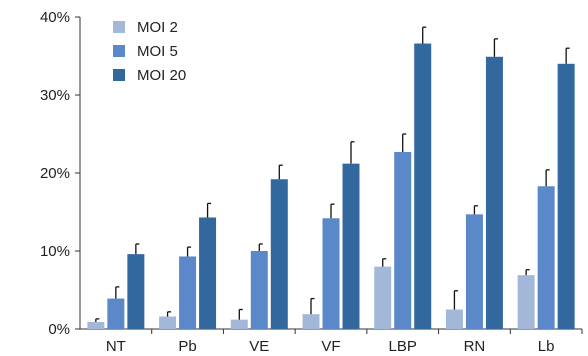  What do you see at coordinates (55, 173) in the screenshot?
I see `y-tick-label: 20%` at bounding box center [55, 173].